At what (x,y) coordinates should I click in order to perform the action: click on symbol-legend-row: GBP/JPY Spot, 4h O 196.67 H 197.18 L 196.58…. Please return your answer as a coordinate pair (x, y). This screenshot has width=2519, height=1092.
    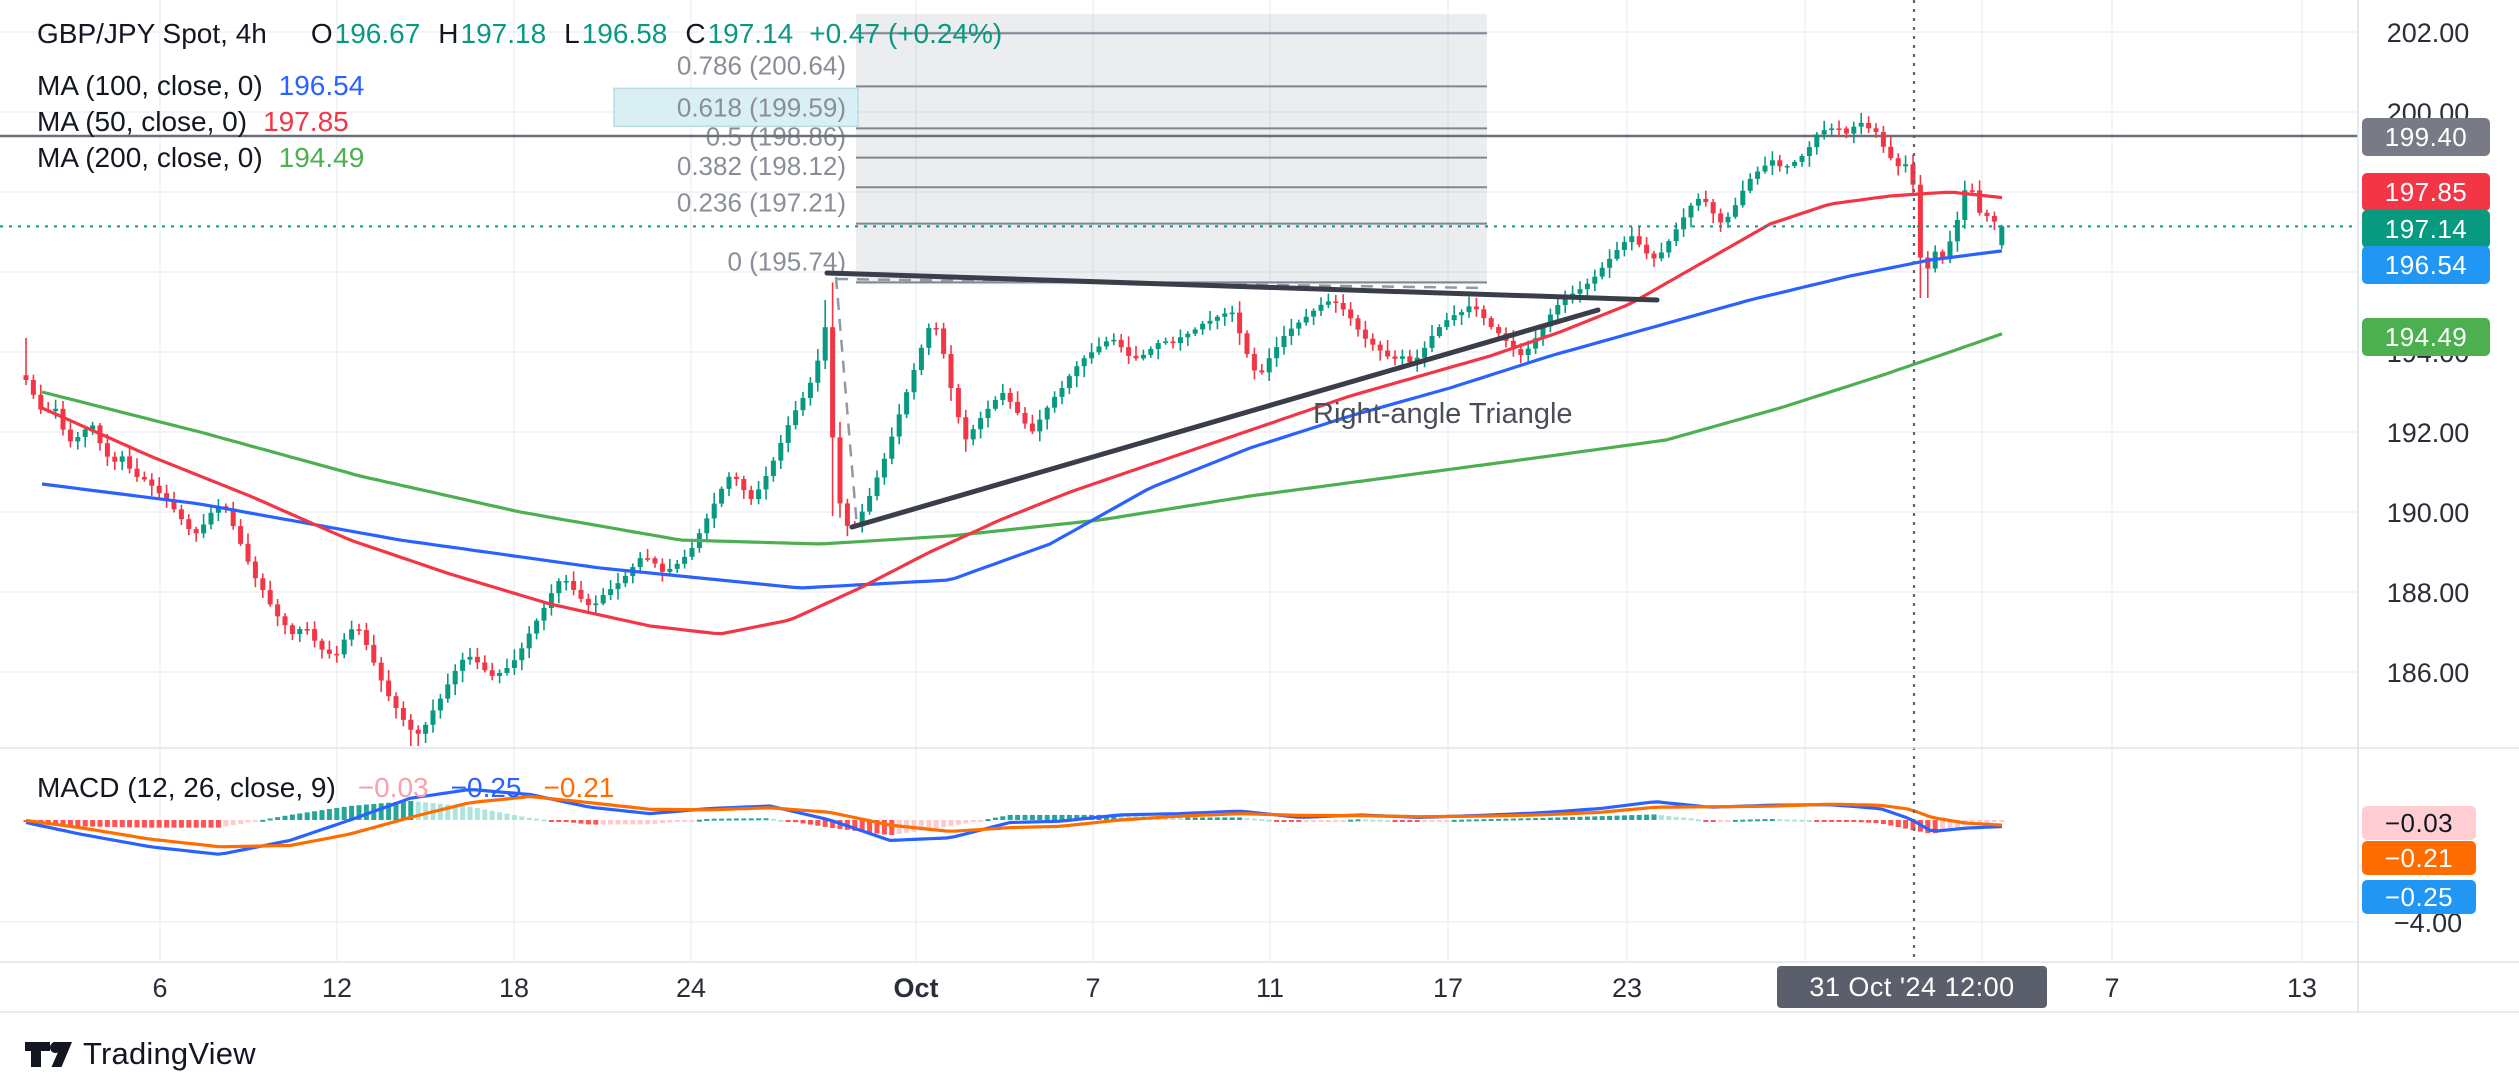
    Looking at the image, I should click on (519, 34).